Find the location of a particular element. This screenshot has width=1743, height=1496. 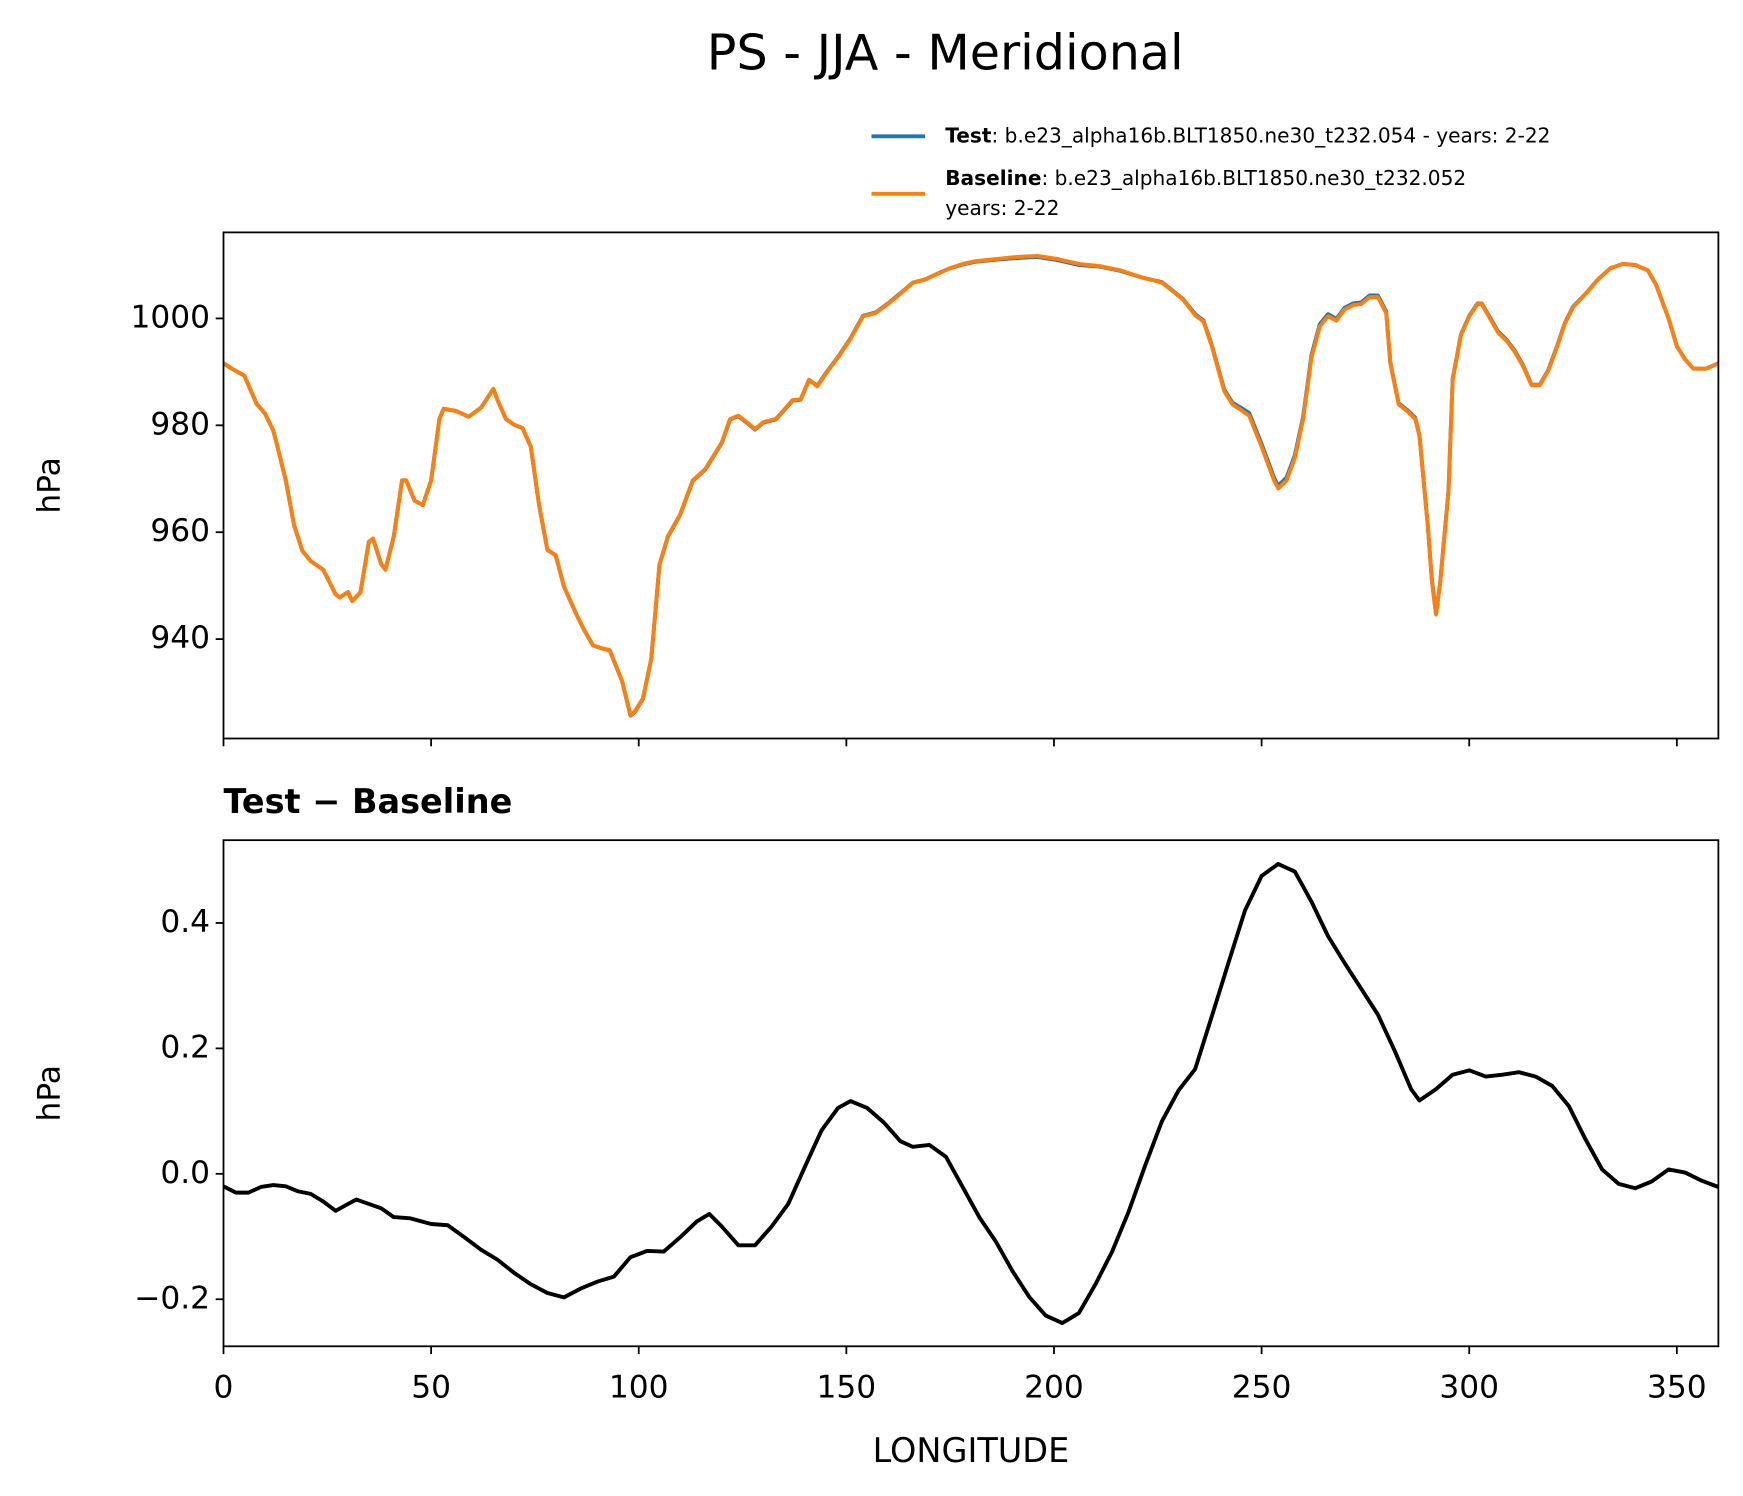

y-tick-label: −0.2 is located at coordinates (172, 1298).